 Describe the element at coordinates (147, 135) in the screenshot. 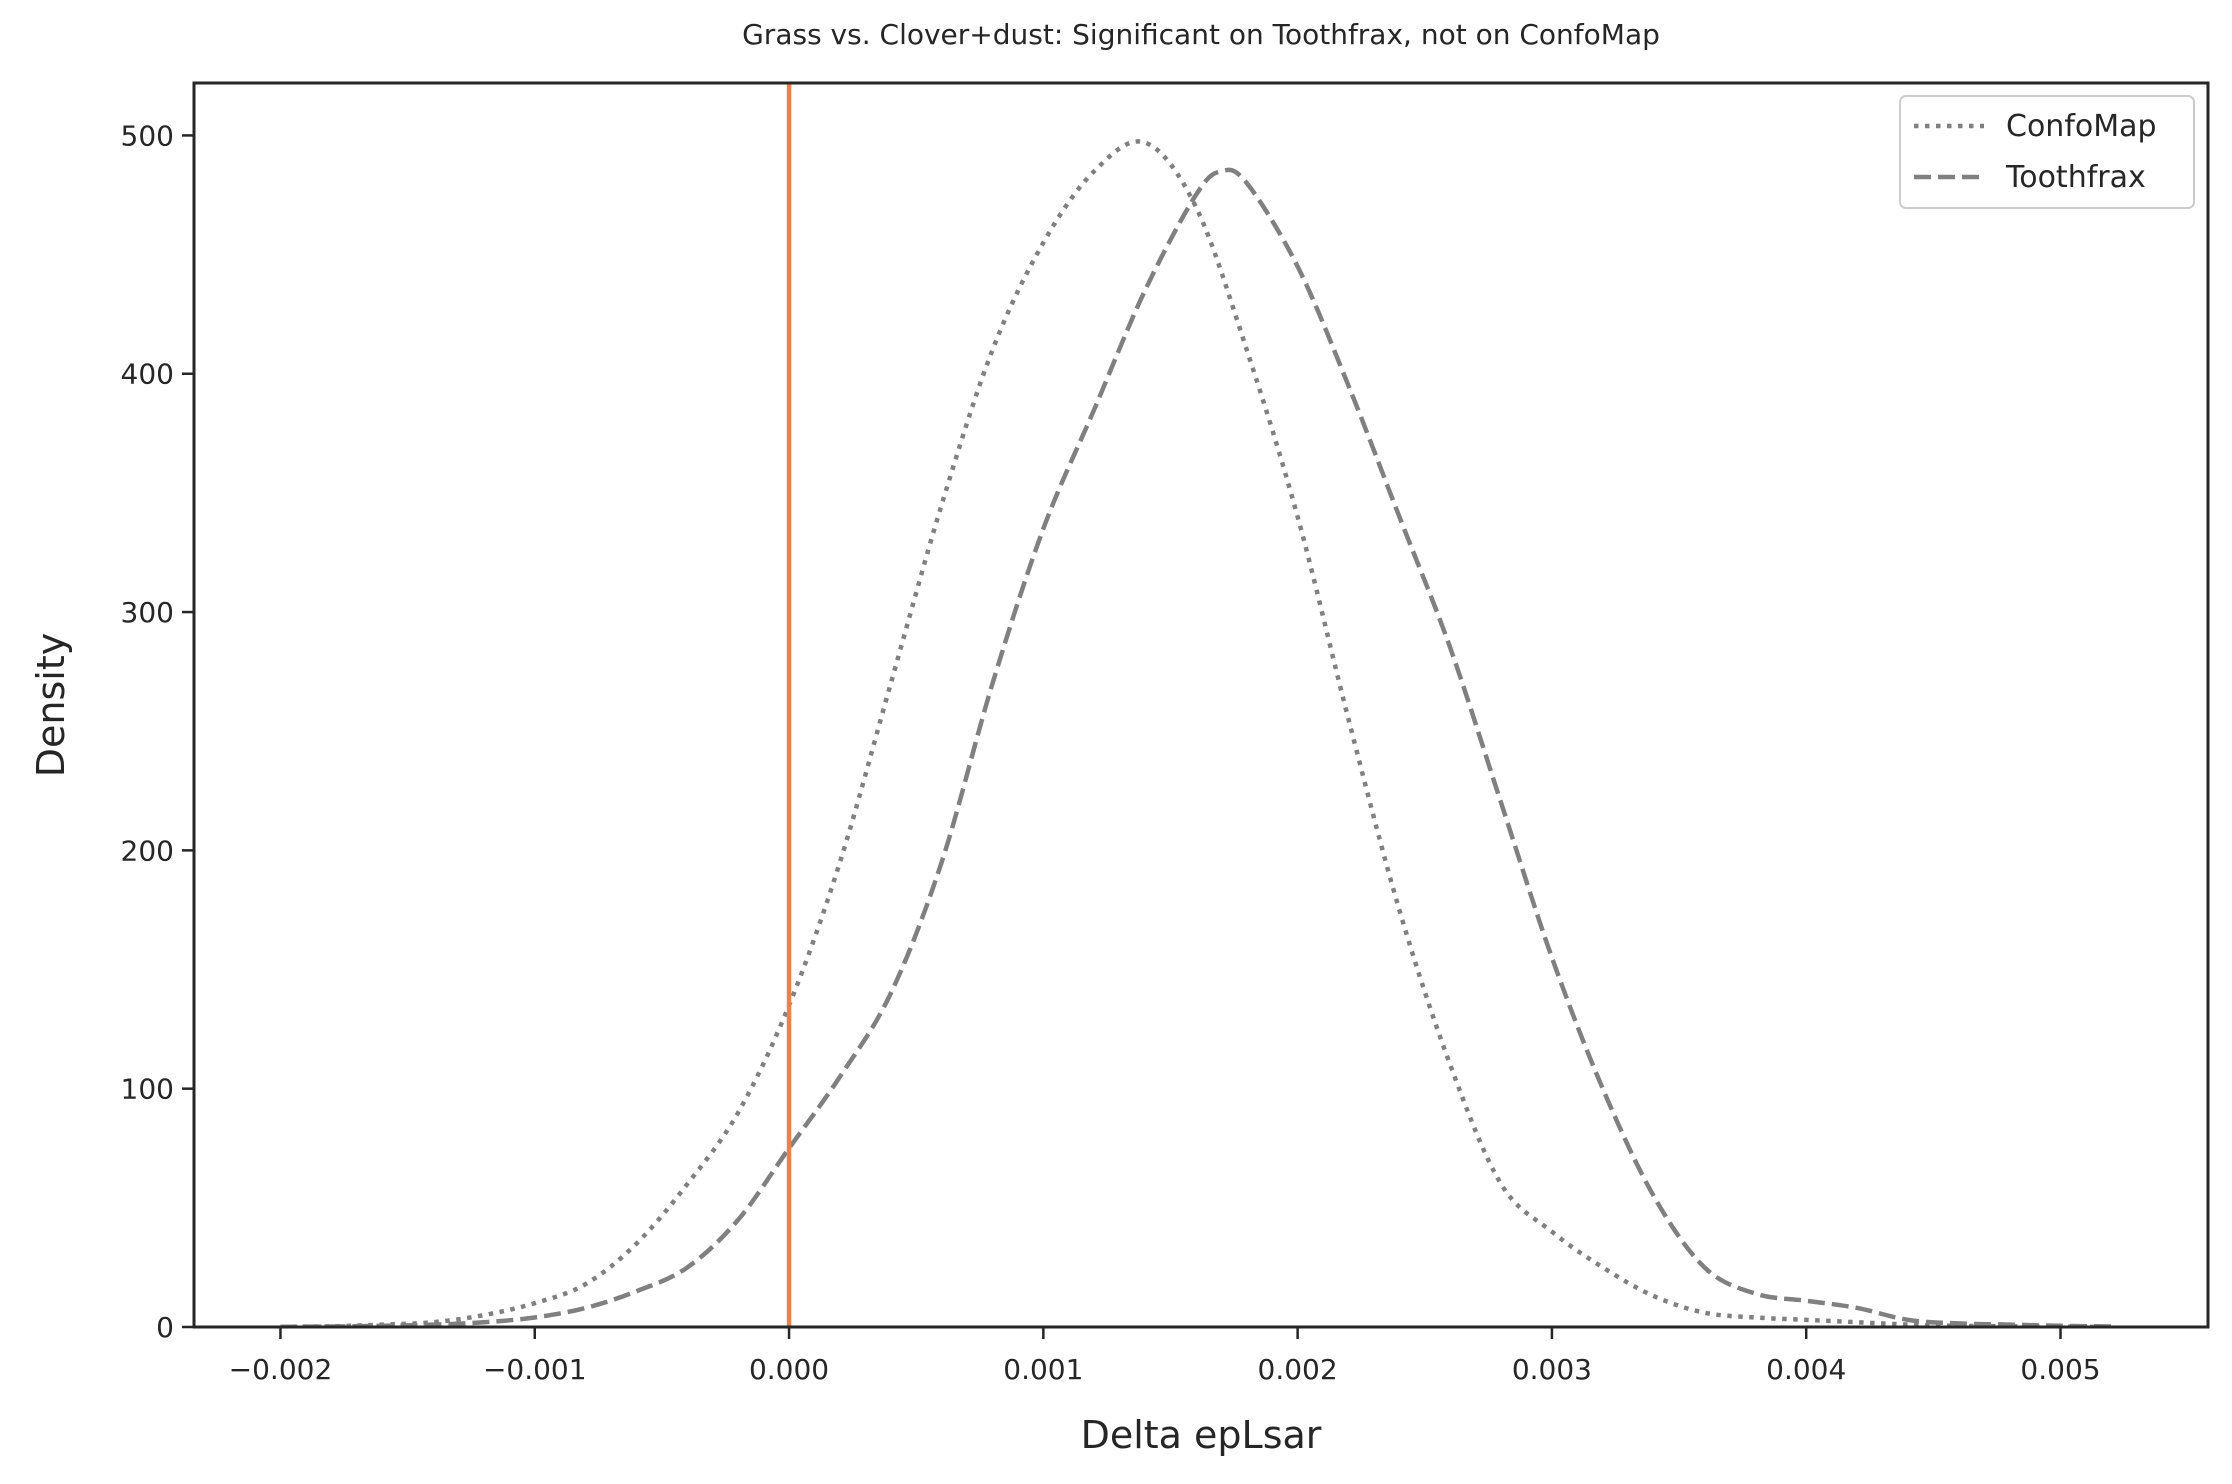

I see `y-tick-label: 500` at that location.